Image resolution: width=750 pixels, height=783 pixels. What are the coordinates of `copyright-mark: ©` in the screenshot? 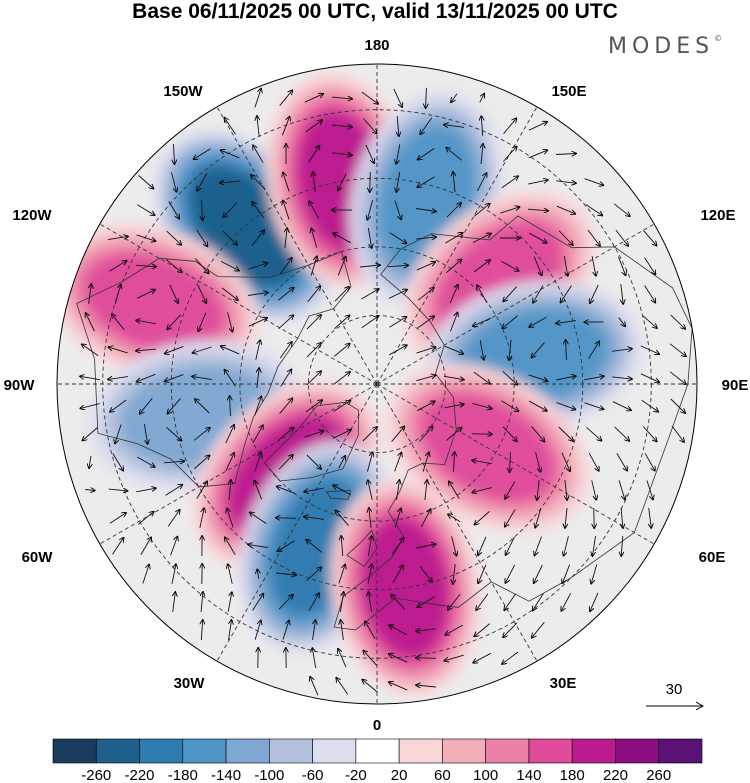 It's located at (718, 38).